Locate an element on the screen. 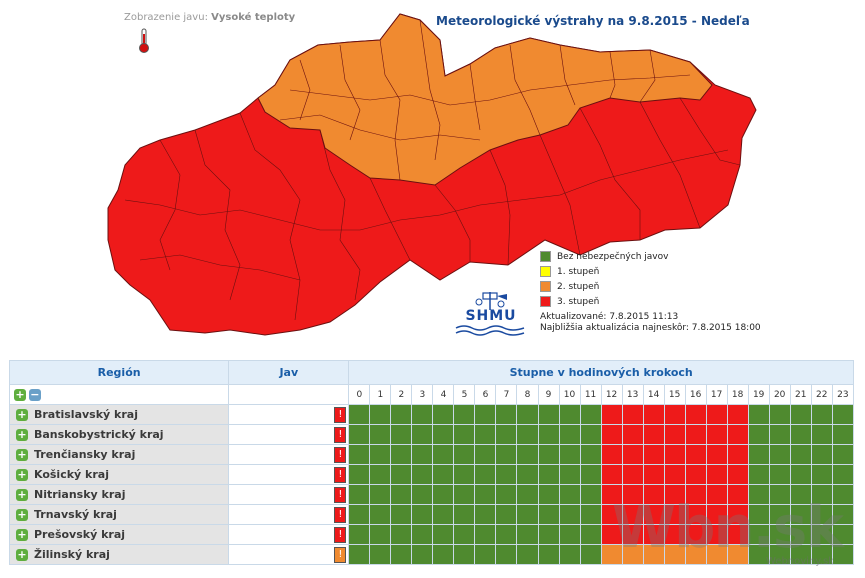 This screenshot has height=578, width=865. region-name: Košický kraj is located at coordinates (71, 474).